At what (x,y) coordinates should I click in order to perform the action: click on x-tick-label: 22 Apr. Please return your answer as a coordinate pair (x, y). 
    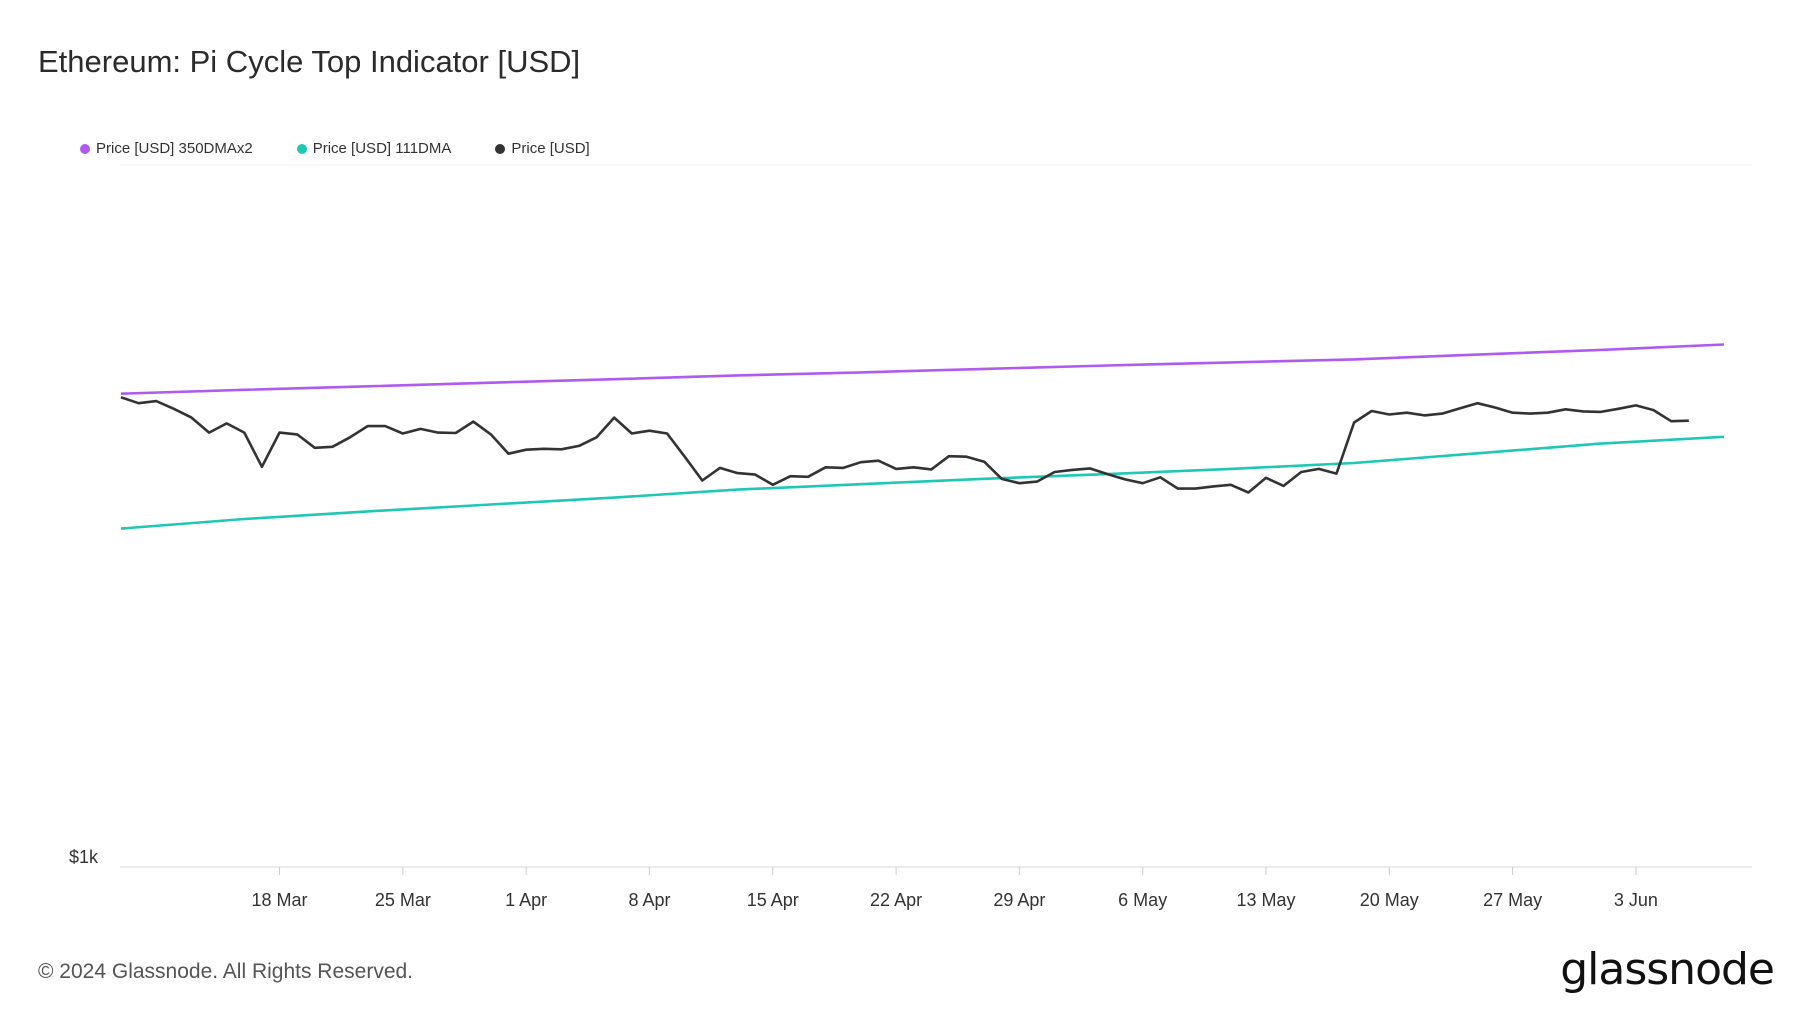
    Looking at the image, I should click on (896, 900).